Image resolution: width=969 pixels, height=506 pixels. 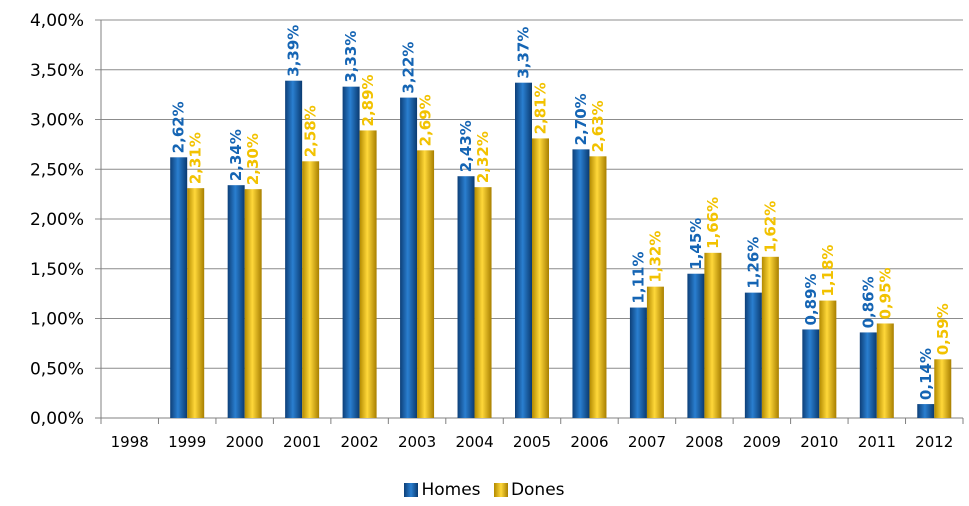 What do you see at coordinates (196, 158) in the screenshot?
I see `data-label-dones: 2,31%` at bounding box center [196, 158].